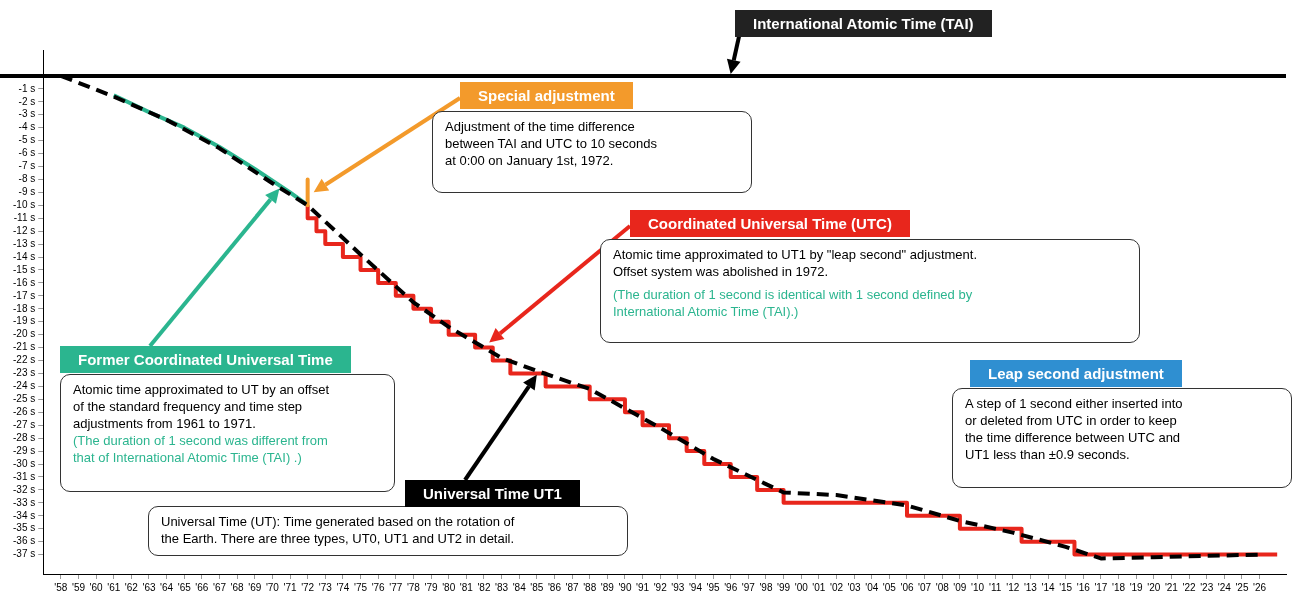 The image size is (1298, 601). What do you see at coordinates (572, 587) in the screenshot?
I see `x-tick-label: '87` at bounding box center [572, 587].